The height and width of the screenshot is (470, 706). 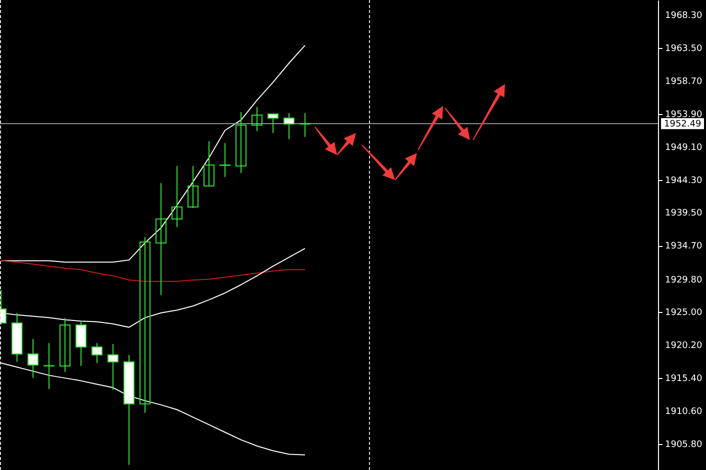 What do you see at coordinates (683, 411) in the screenshot?
I see `y-tick-label: 1910.60` at bounding box center [683, 411].